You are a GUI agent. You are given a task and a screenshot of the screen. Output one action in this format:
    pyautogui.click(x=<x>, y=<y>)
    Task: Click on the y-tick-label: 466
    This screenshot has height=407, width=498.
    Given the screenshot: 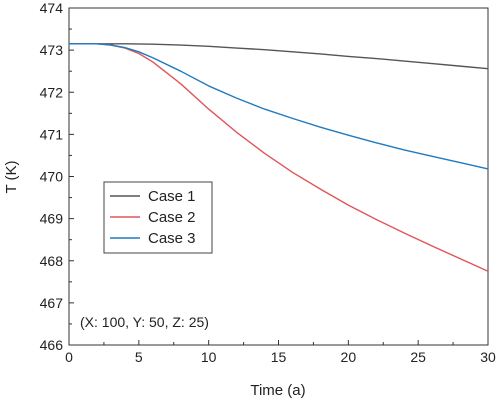 What is the action you would take?
    pyautogui.click(x=52, y=345)
    